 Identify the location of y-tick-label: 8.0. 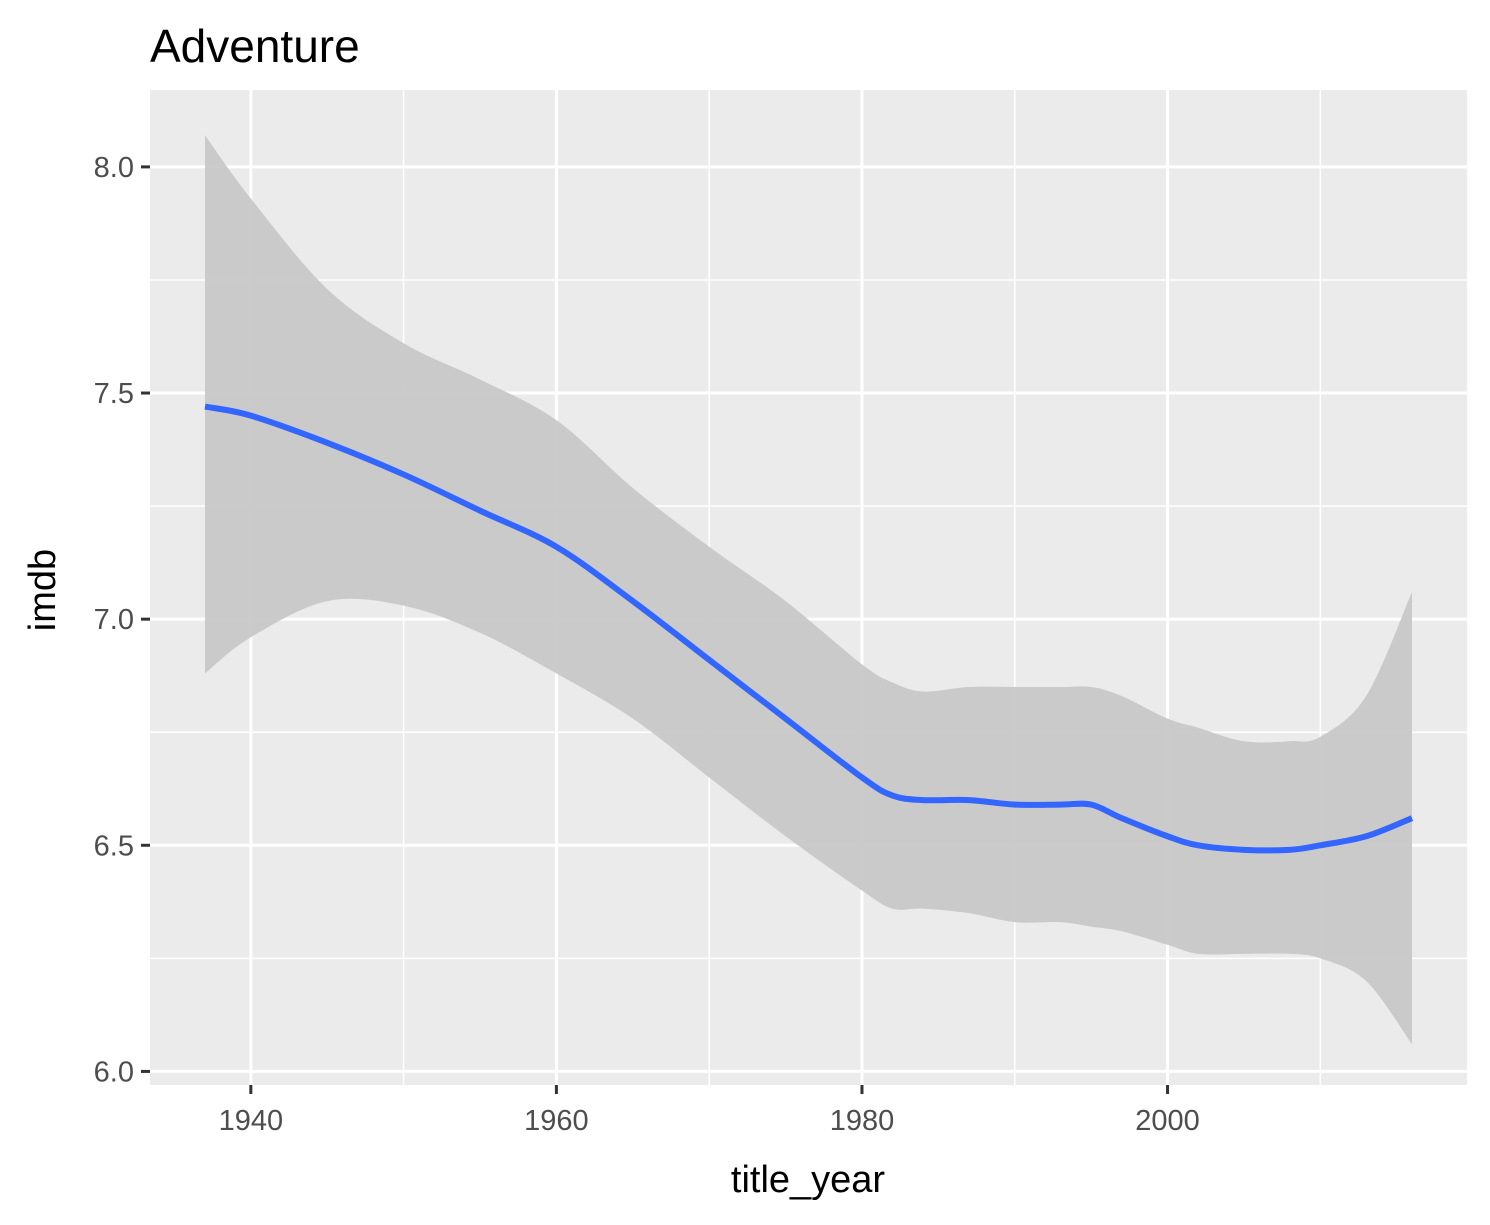
(114, 168).